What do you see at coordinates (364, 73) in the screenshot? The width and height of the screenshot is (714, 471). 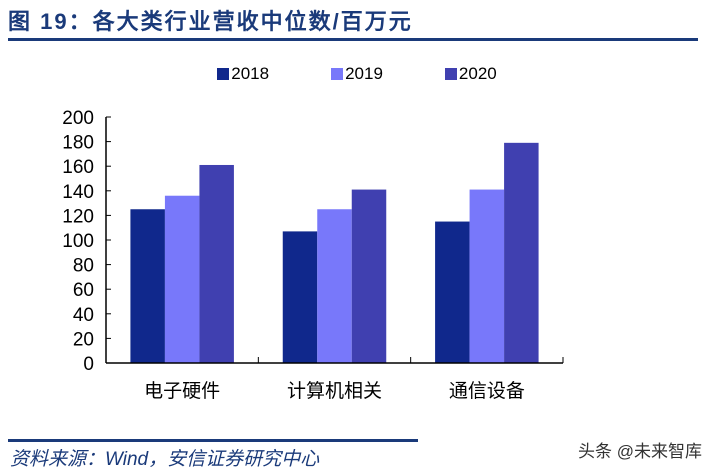 I see `legend-label: 2019` at bounding box center [364, 73].